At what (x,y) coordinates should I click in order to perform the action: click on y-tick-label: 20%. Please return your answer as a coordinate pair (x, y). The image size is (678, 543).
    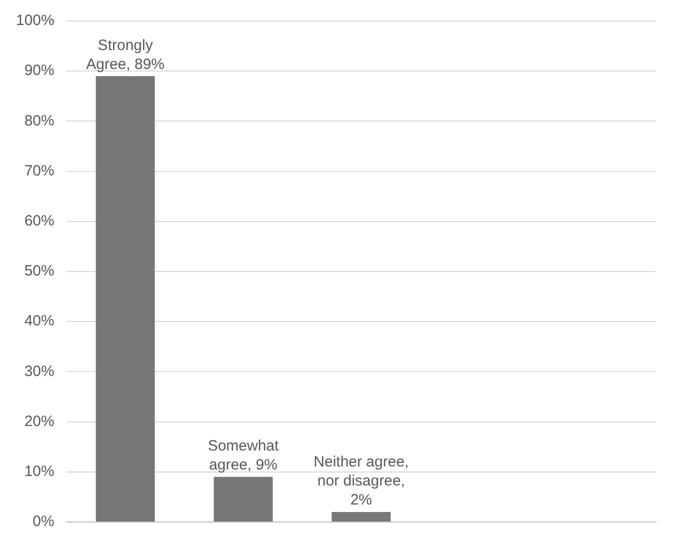
    Looking at the image, I should click on (39, 421).